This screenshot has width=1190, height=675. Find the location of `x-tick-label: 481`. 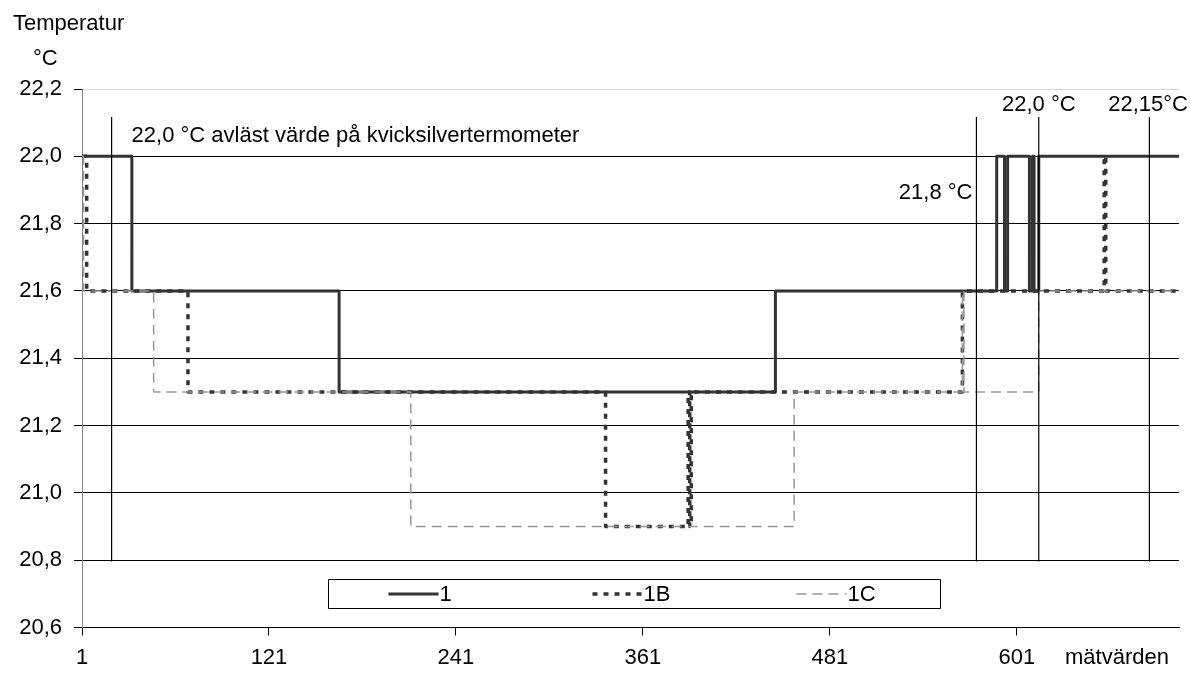

x-tick-label: 481 is located at coordinates (830, 656).